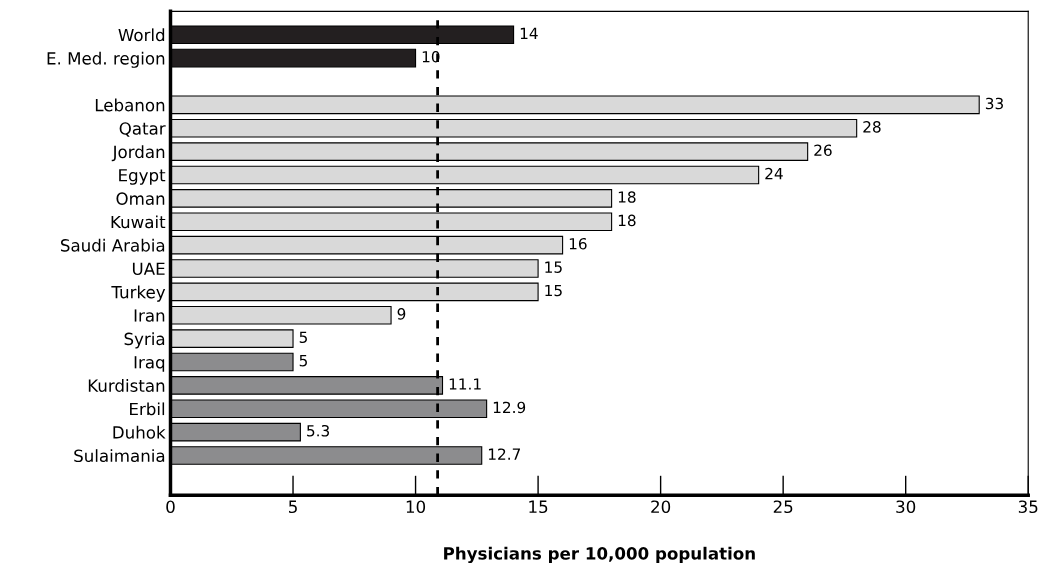 Image resolution: width=1046 pixels, height=566 pixels. Describe the element at coordinates (906, 507) in the screenshot. I see `x-tick-label: 30` at that location.